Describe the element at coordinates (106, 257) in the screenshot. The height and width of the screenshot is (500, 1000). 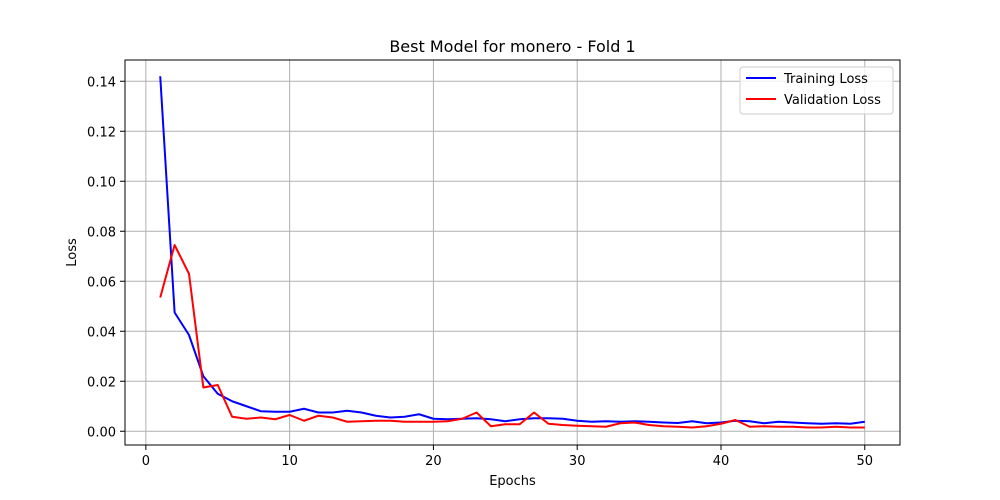
I see `y-axis-ticks: 0.00 0.02 0.04 0.06 0.08 0.10 0.12 0.14` at that location.